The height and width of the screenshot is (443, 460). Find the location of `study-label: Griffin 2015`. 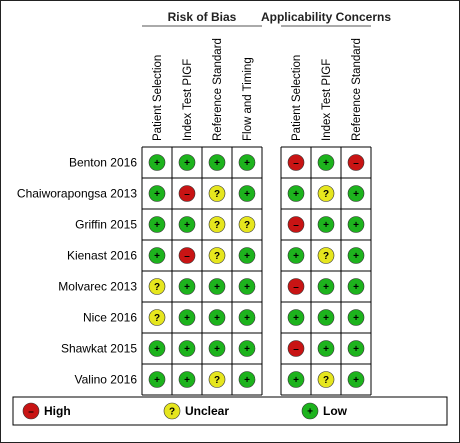

study-label: Griffin 2015 is located at coordinates (106, 225).